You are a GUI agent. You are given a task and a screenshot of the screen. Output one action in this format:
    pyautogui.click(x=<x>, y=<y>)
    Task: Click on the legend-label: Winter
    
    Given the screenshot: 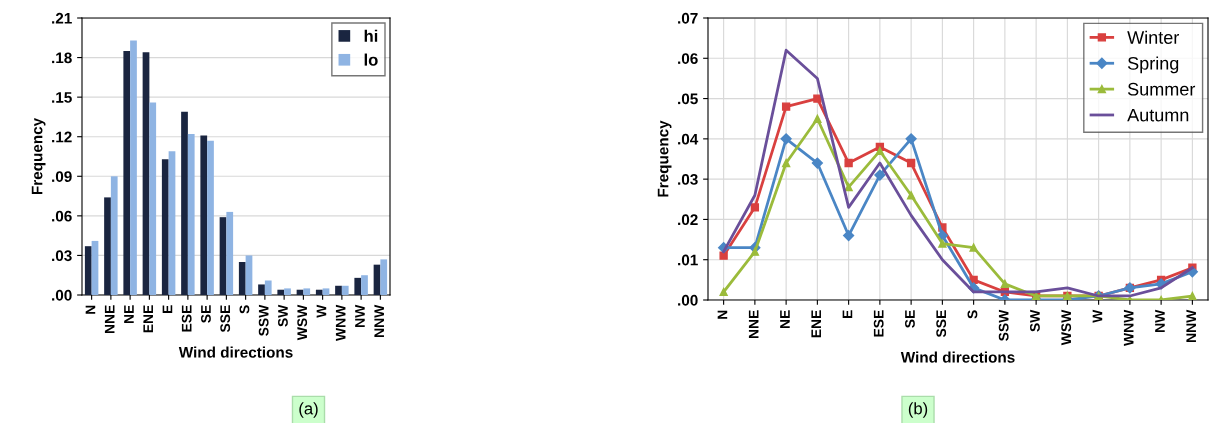 What is the action you would take?
    pyautogui.click(x=1153, y=37)
    